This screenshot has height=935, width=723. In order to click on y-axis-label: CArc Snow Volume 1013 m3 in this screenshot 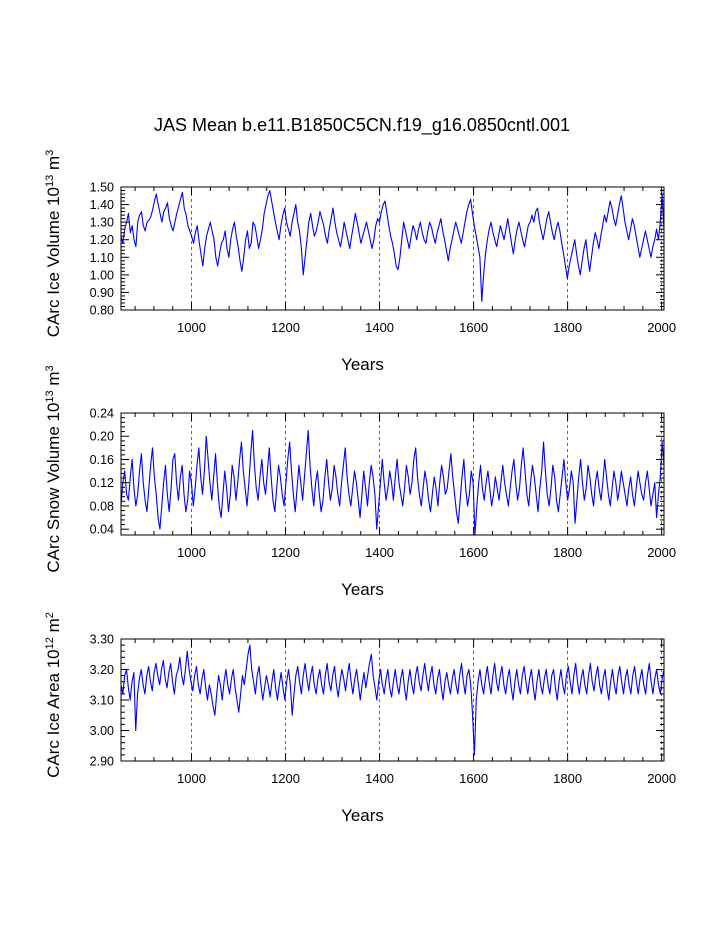, I will do `click(53, 468)`.